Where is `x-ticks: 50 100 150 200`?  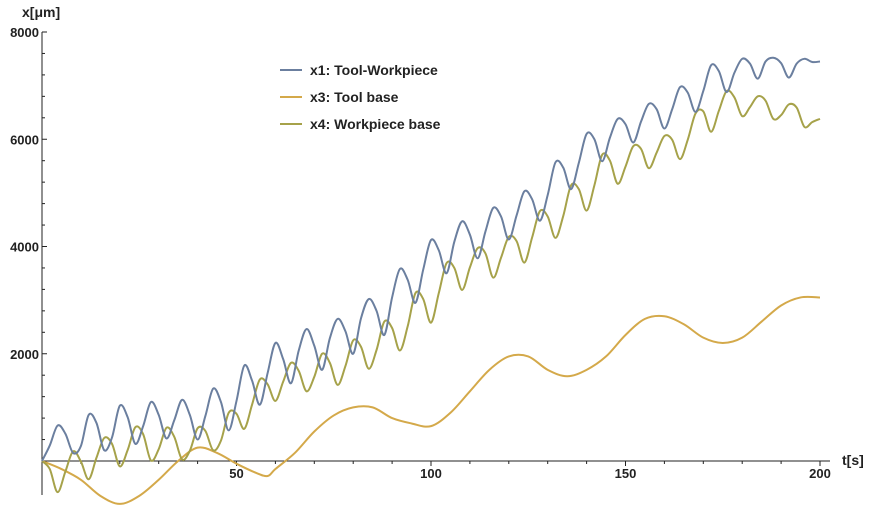
x-ticks: 50 100 150 200 is located at coordinates (455, 471).